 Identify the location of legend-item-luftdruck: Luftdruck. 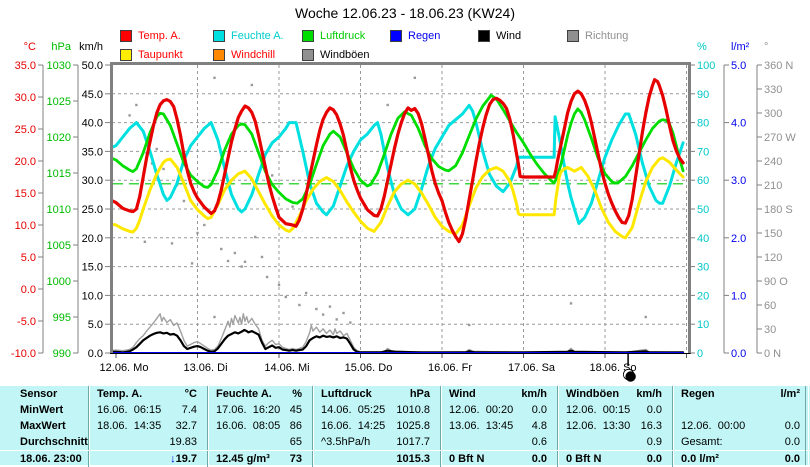
(333, 36).